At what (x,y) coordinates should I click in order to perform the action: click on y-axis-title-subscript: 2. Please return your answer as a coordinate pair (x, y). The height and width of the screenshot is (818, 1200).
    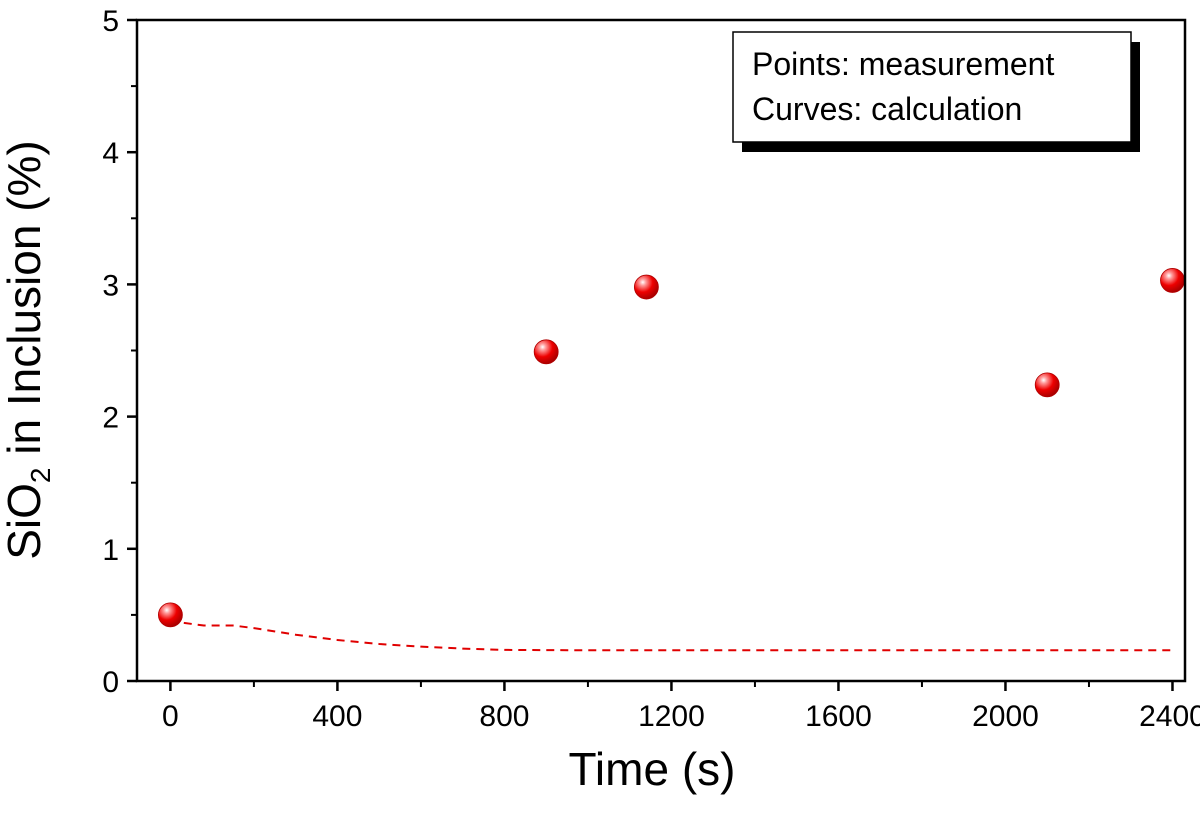
    Looking at the image, I should click on (40, 475).